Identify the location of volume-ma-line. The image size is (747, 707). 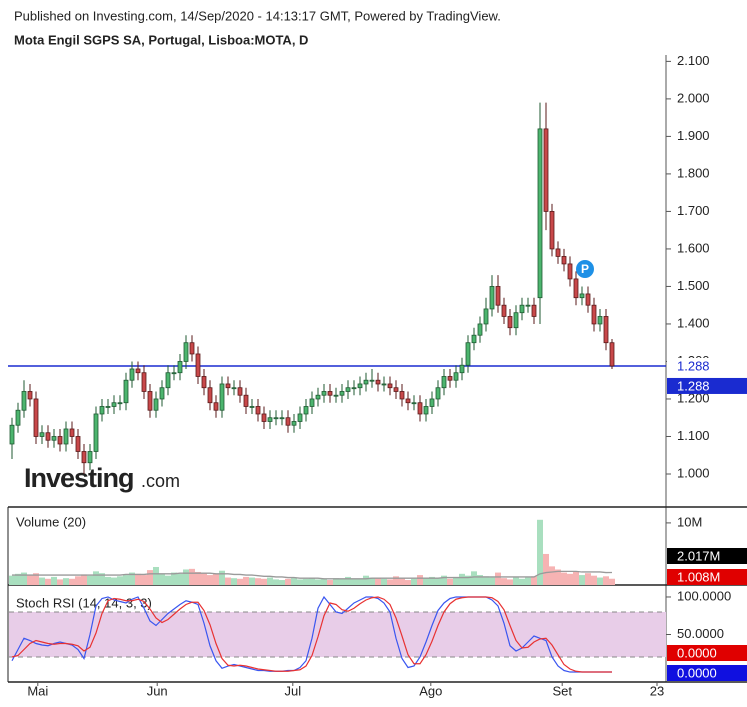
(312, 575).